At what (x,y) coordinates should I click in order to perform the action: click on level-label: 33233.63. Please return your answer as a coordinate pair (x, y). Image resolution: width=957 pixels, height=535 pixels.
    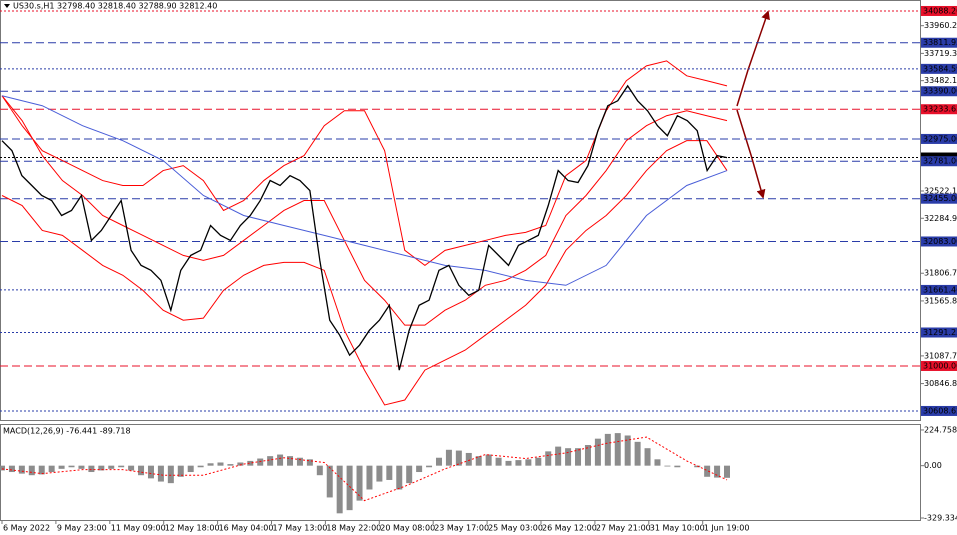
    Looking at the image, I should click on (940, 109).